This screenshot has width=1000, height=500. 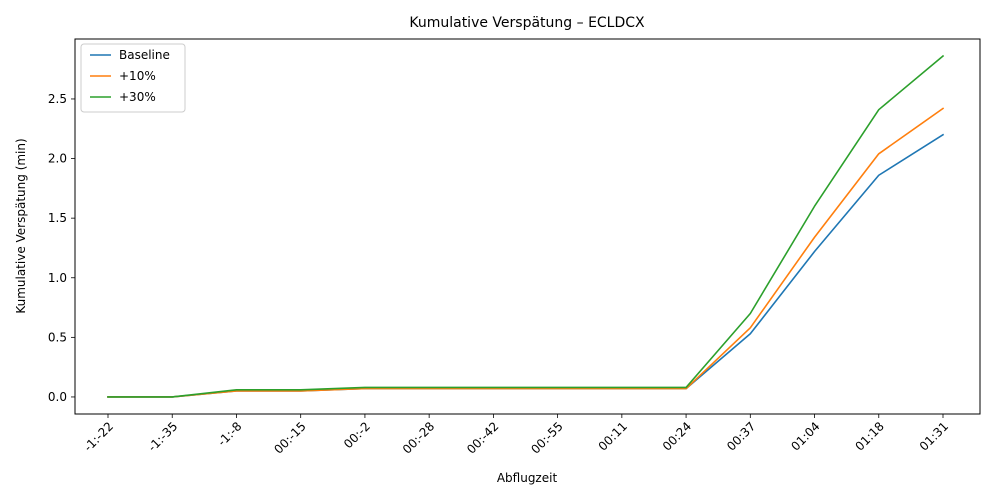 What do you see at coordinates (482, 437) in the screenshot?
I see `x-tick-label: 00:-42` at bounding box center [482, 437].